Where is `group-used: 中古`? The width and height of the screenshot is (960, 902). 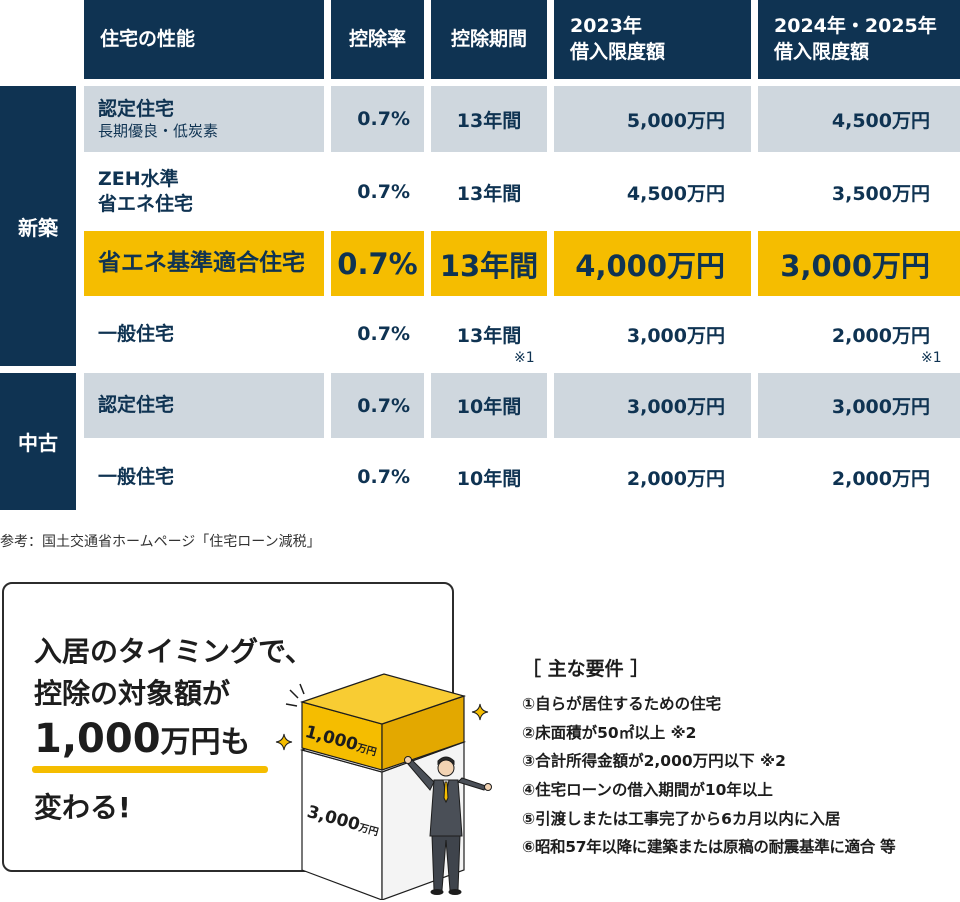 group-used: 中古 is located at coordinates (38, 441).